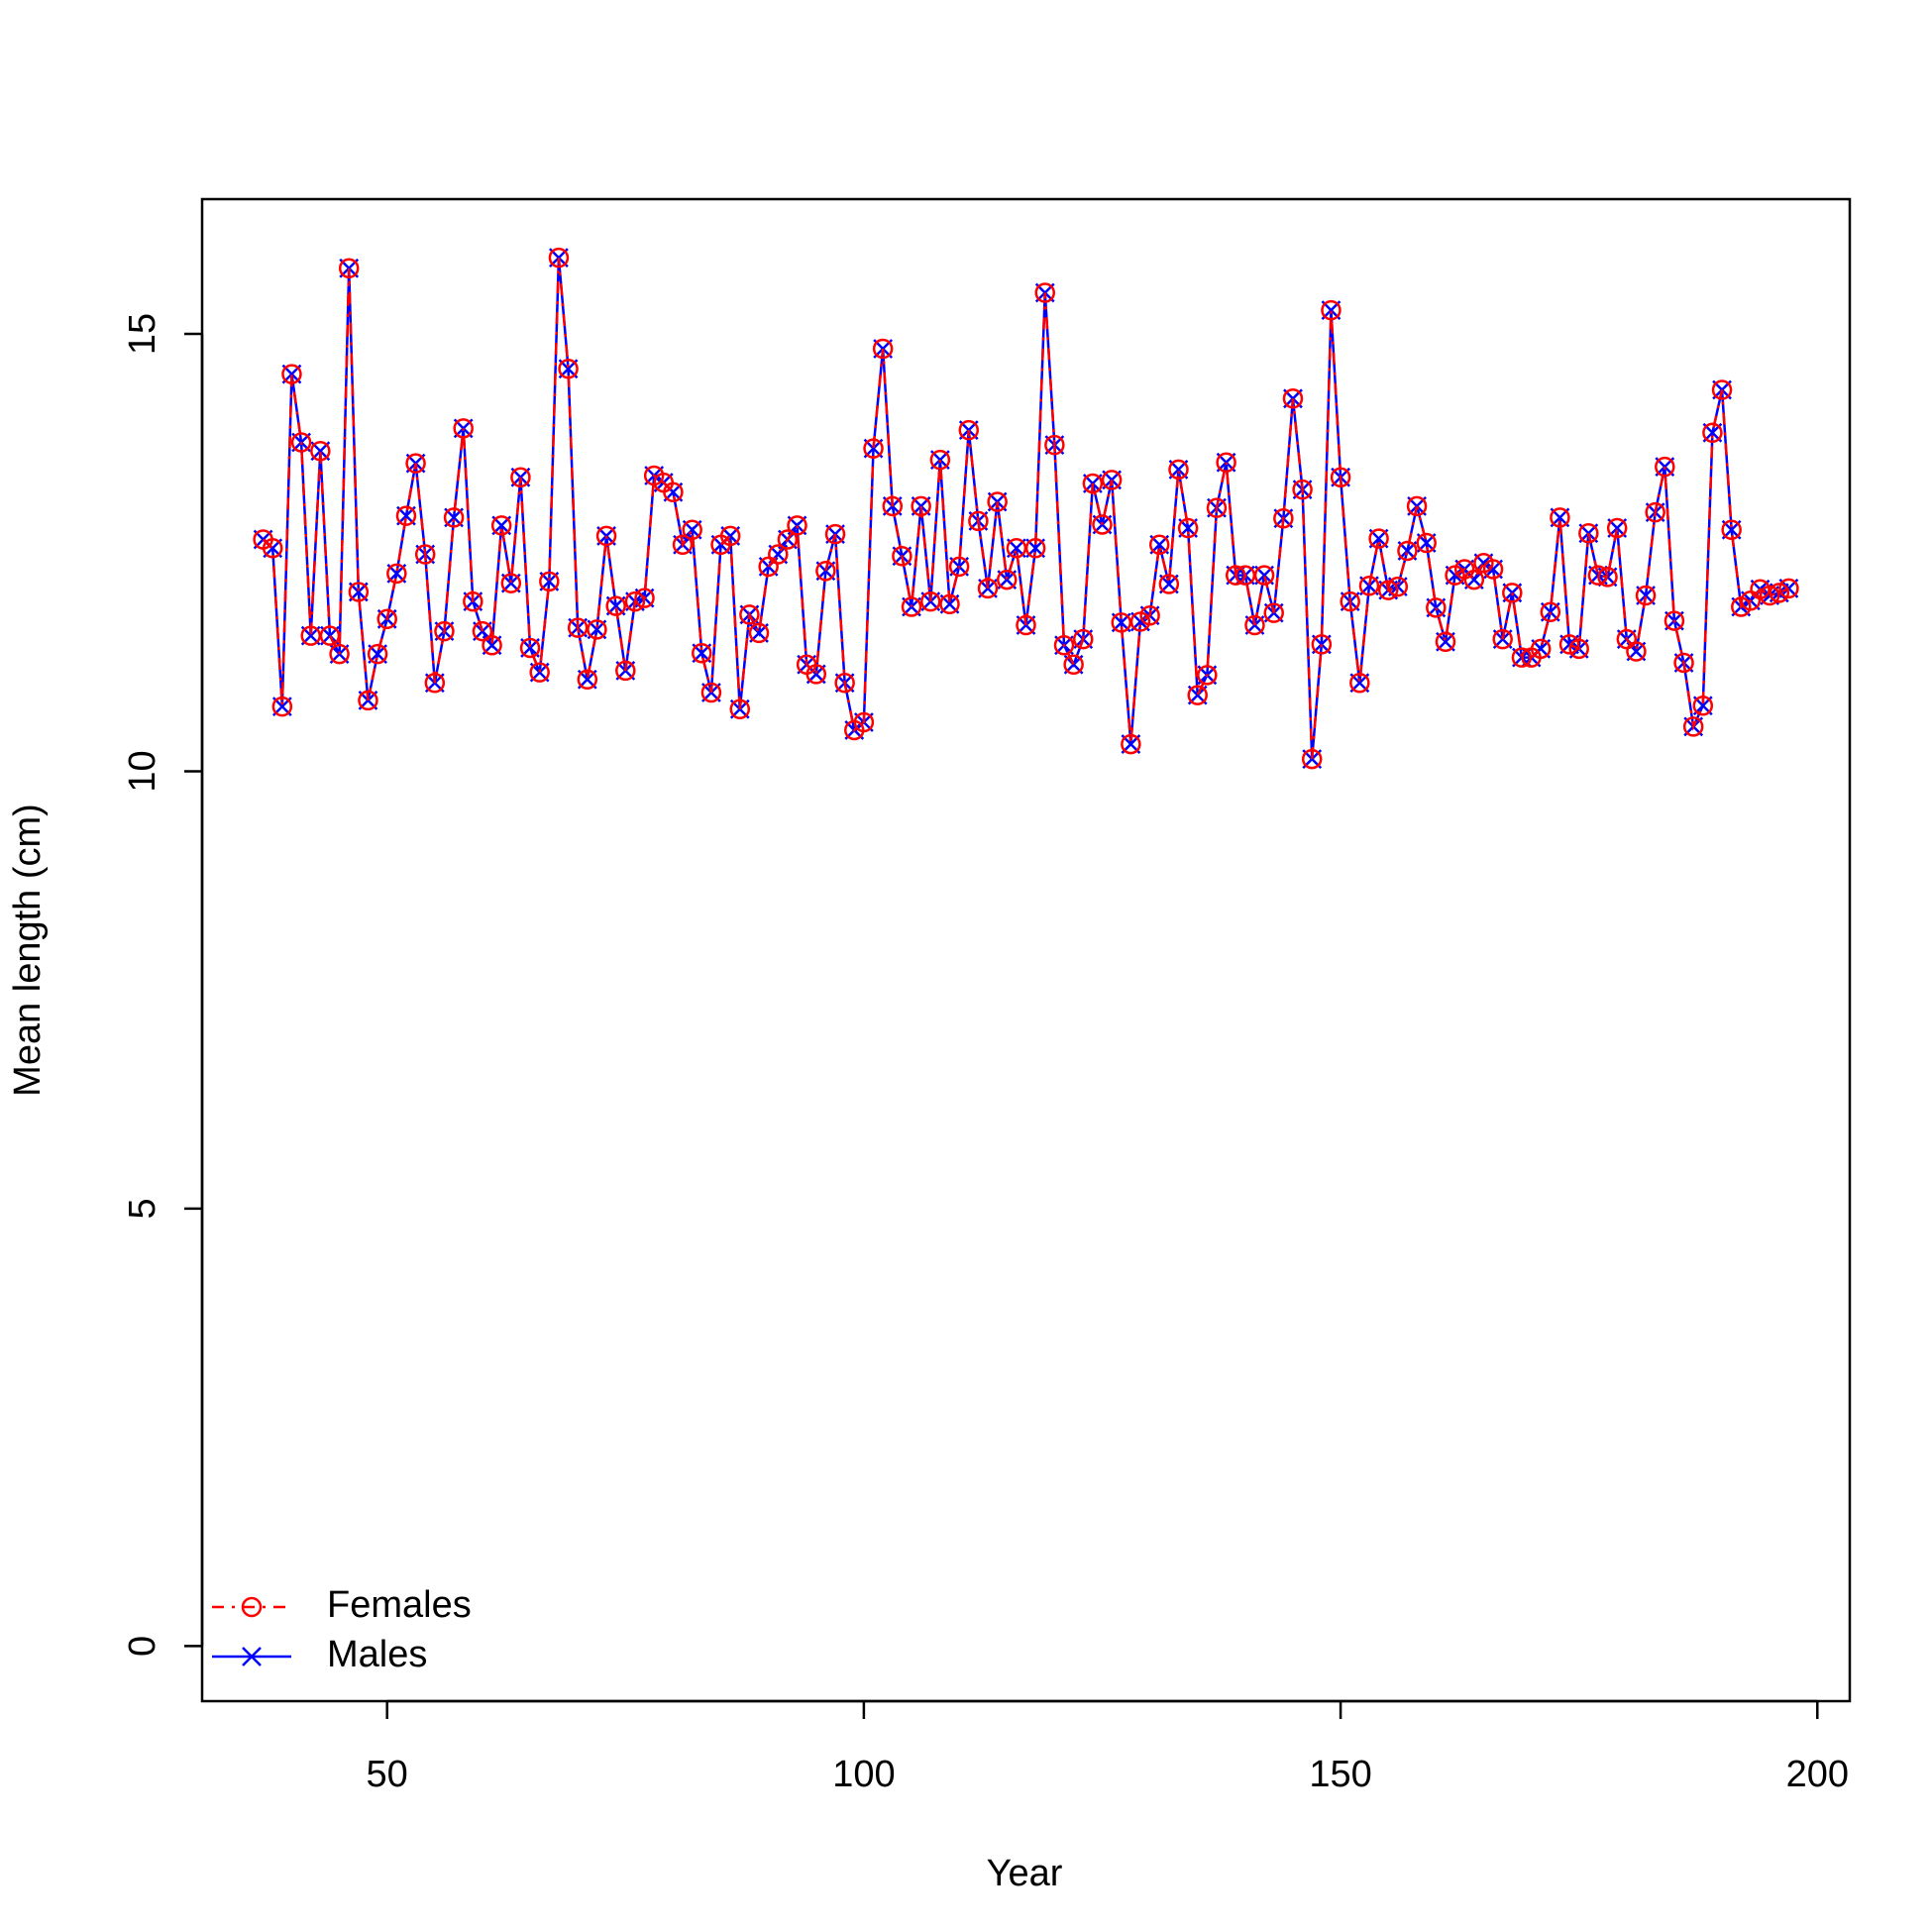 The image size is (1932, 1932). I want to click on x-tick-label: 200, so click(1817, 1774).